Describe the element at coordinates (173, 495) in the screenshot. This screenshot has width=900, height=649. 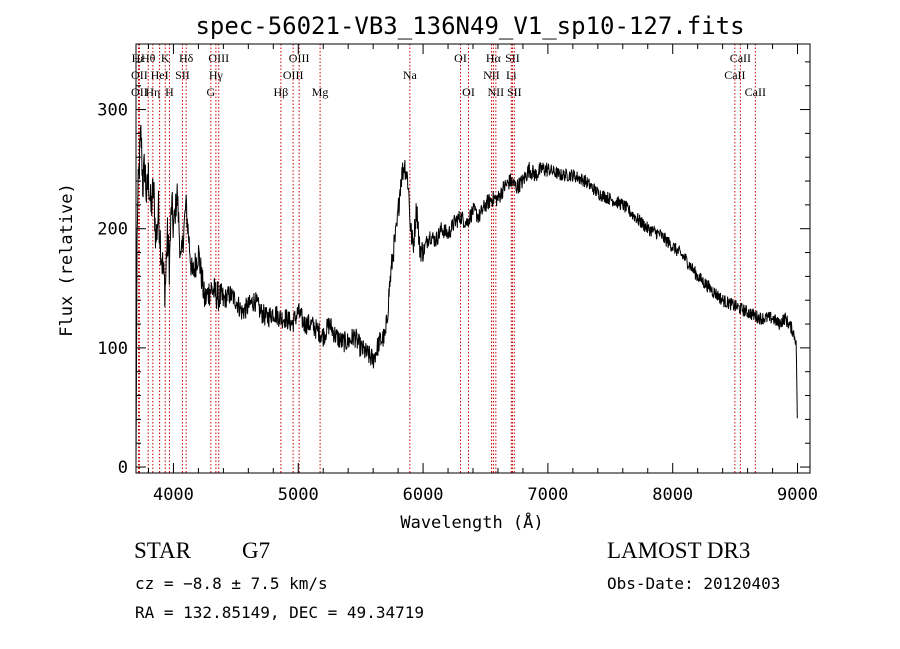
I see `x-tick-label: 4000` at that location.